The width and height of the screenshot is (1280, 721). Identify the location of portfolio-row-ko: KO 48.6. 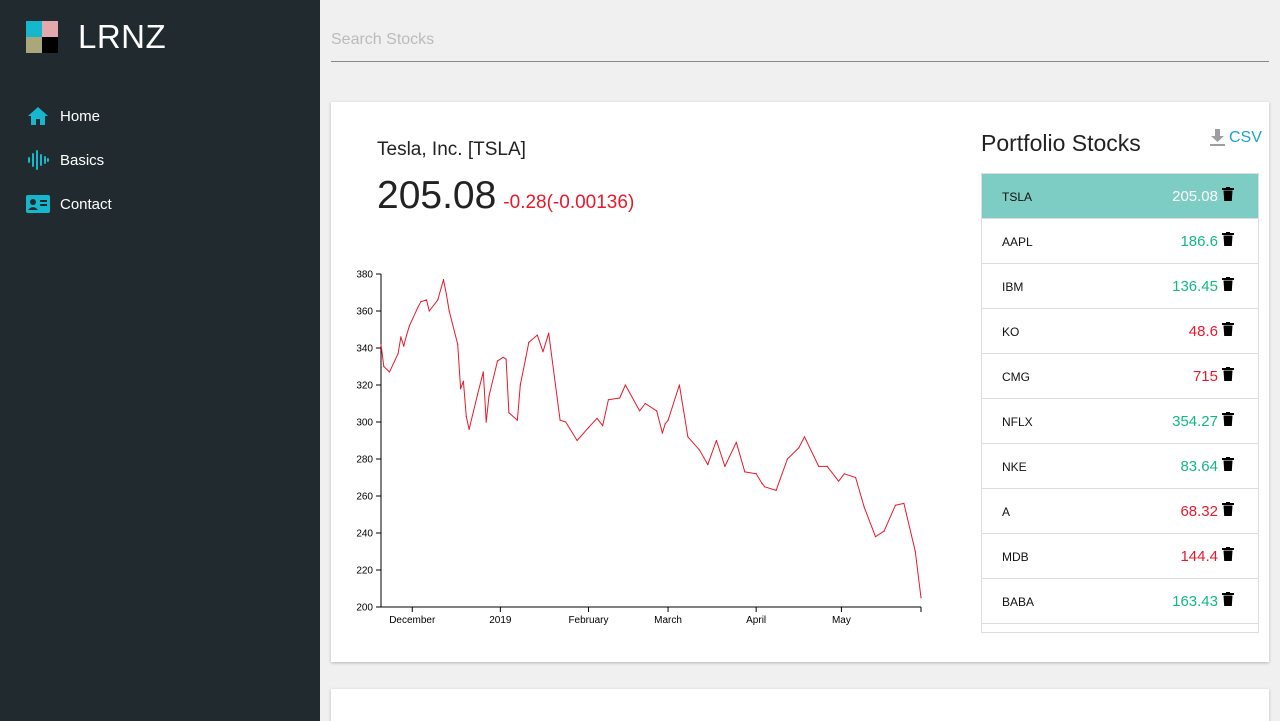
(1120, 331).